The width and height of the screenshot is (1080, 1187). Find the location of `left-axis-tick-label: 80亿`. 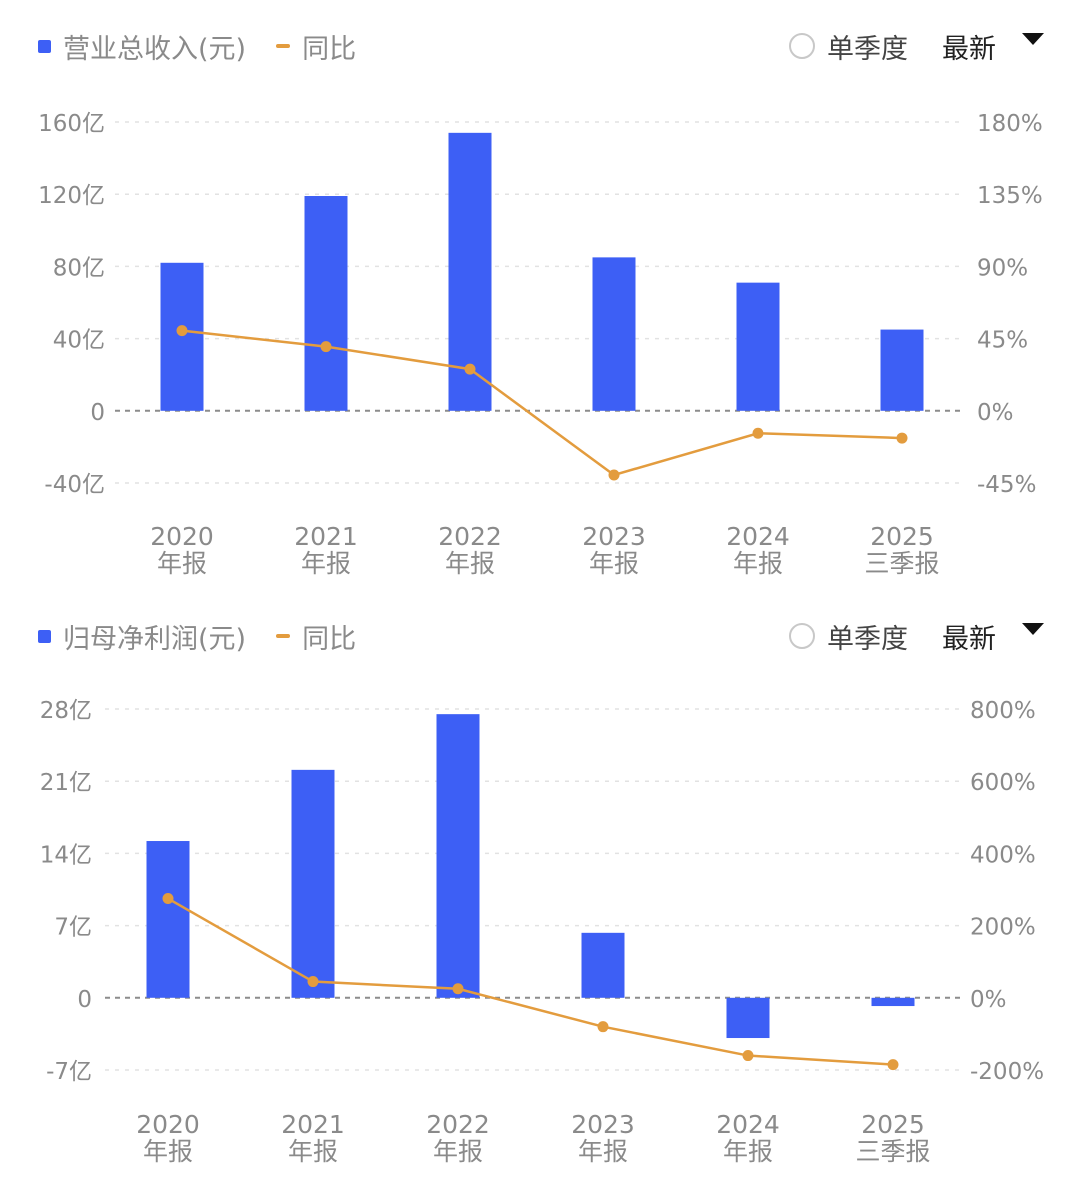

left-axis-tick-label: 80亿 is located at coordinates (79, 268).